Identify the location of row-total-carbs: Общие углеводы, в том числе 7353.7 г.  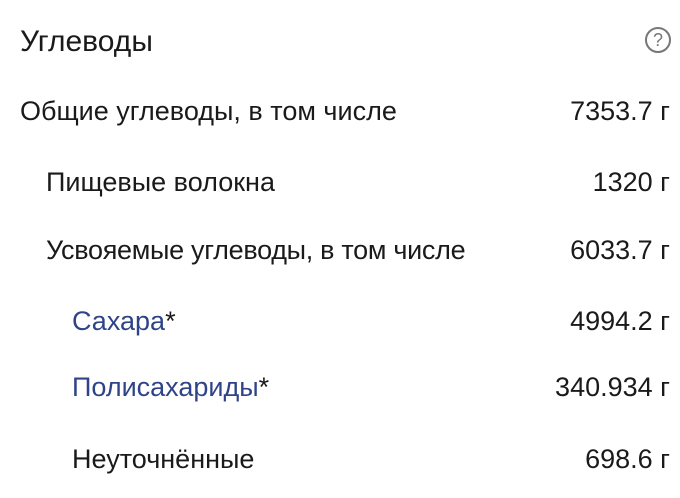
(335, 111).